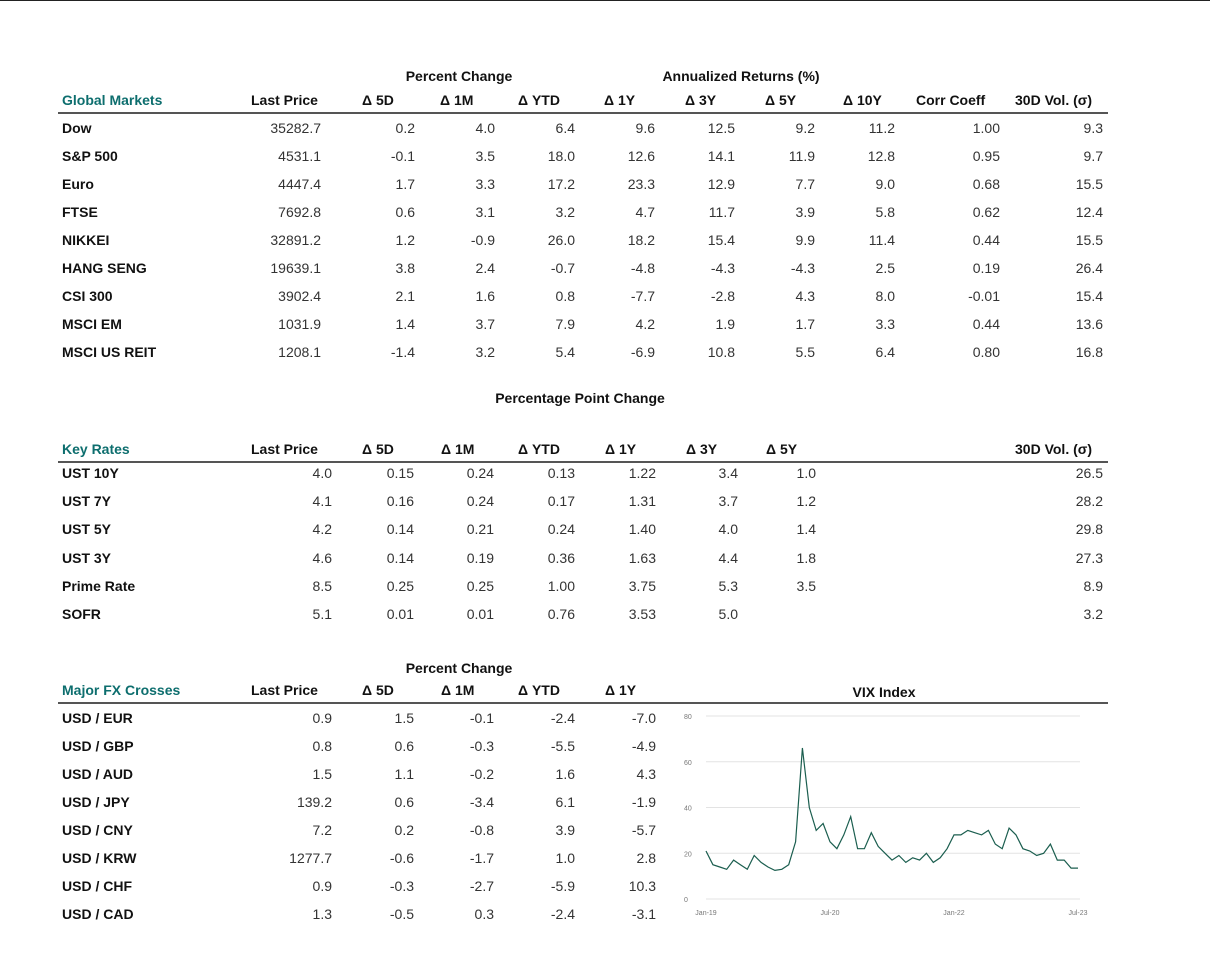 The width and height of the screenshot is (1210, 971). Describe the element at coordinates (561, 240) in the screenshot. I see `cell-value: 26.0` at that location.